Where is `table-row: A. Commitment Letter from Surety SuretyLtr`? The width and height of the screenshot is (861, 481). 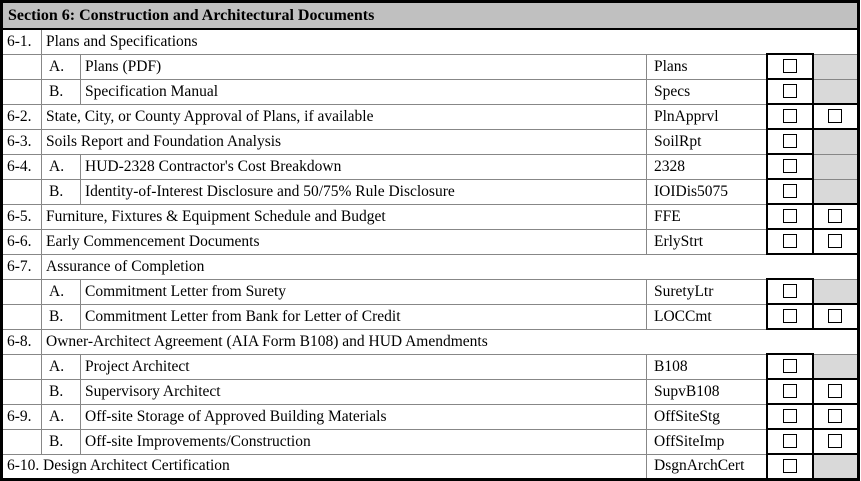 table-row: A. Commitment Letter from Surety SuretyLtr is located at coordinates (430, 291).